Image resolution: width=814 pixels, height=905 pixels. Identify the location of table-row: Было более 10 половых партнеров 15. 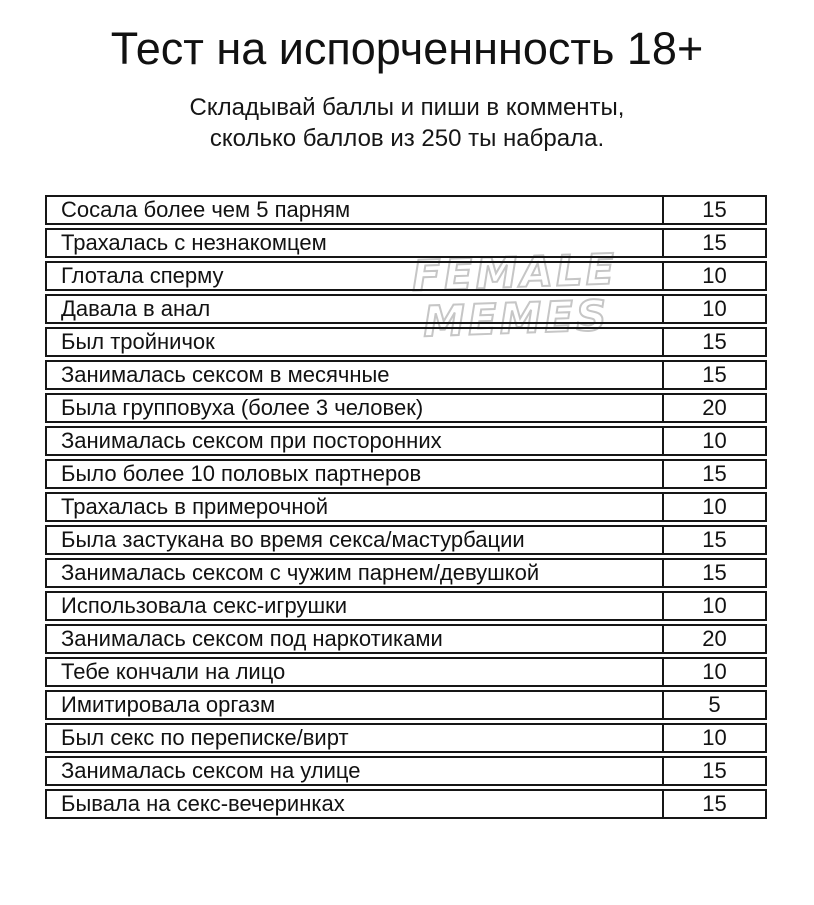
(406, 474).